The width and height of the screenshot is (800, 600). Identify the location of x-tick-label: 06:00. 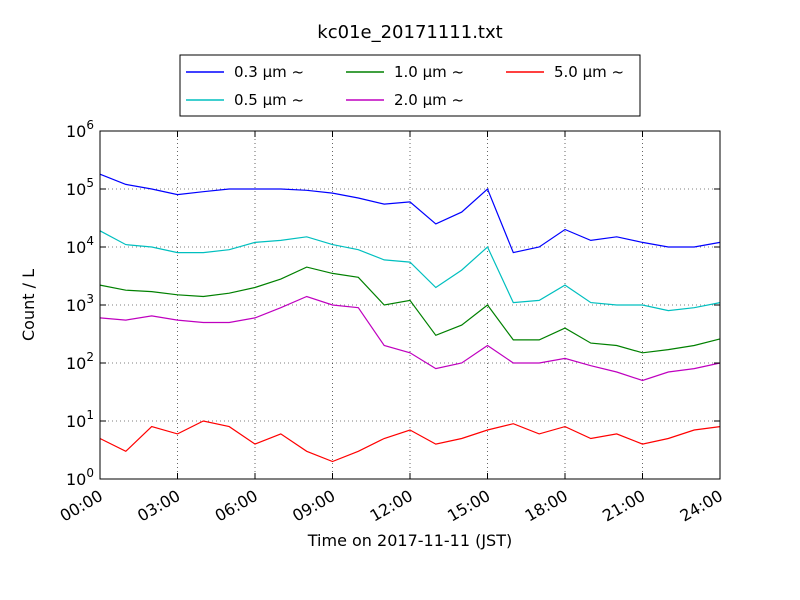
(236, 506).